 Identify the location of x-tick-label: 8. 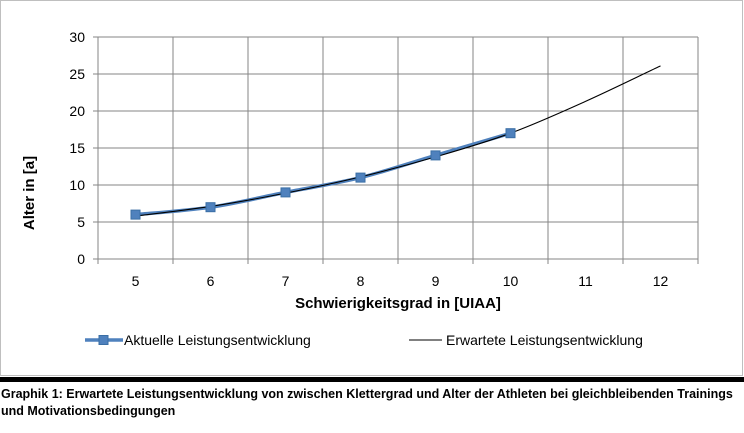
(361, 281).